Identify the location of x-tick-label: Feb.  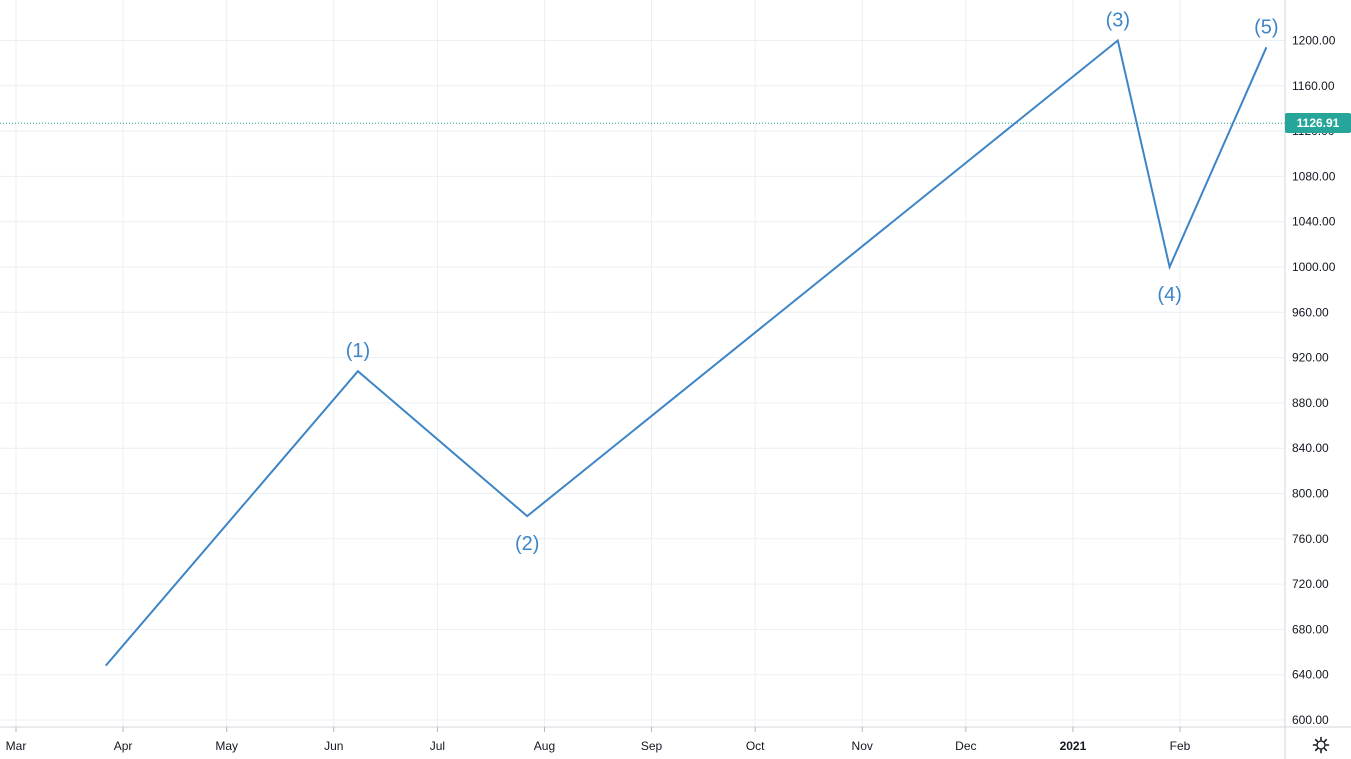
(1180, 746).